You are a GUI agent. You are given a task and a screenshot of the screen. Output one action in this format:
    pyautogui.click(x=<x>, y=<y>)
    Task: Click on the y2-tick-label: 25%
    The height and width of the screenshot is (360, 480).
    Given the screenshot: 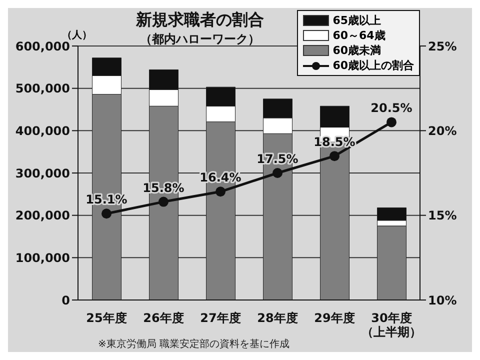 What is the action you would take?
    pyautogui.click(x=442, y=46)
    